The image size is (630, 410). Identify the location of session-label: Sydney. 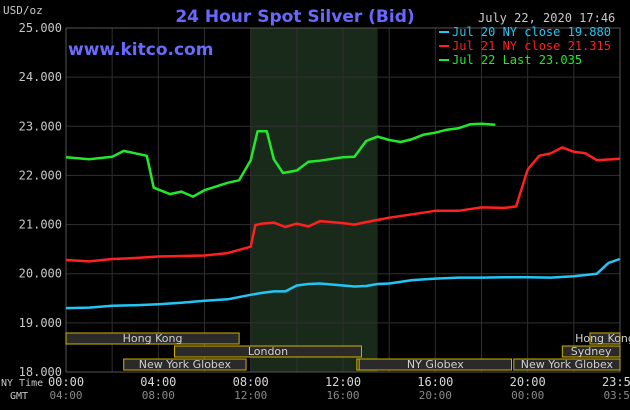
(591, 351).